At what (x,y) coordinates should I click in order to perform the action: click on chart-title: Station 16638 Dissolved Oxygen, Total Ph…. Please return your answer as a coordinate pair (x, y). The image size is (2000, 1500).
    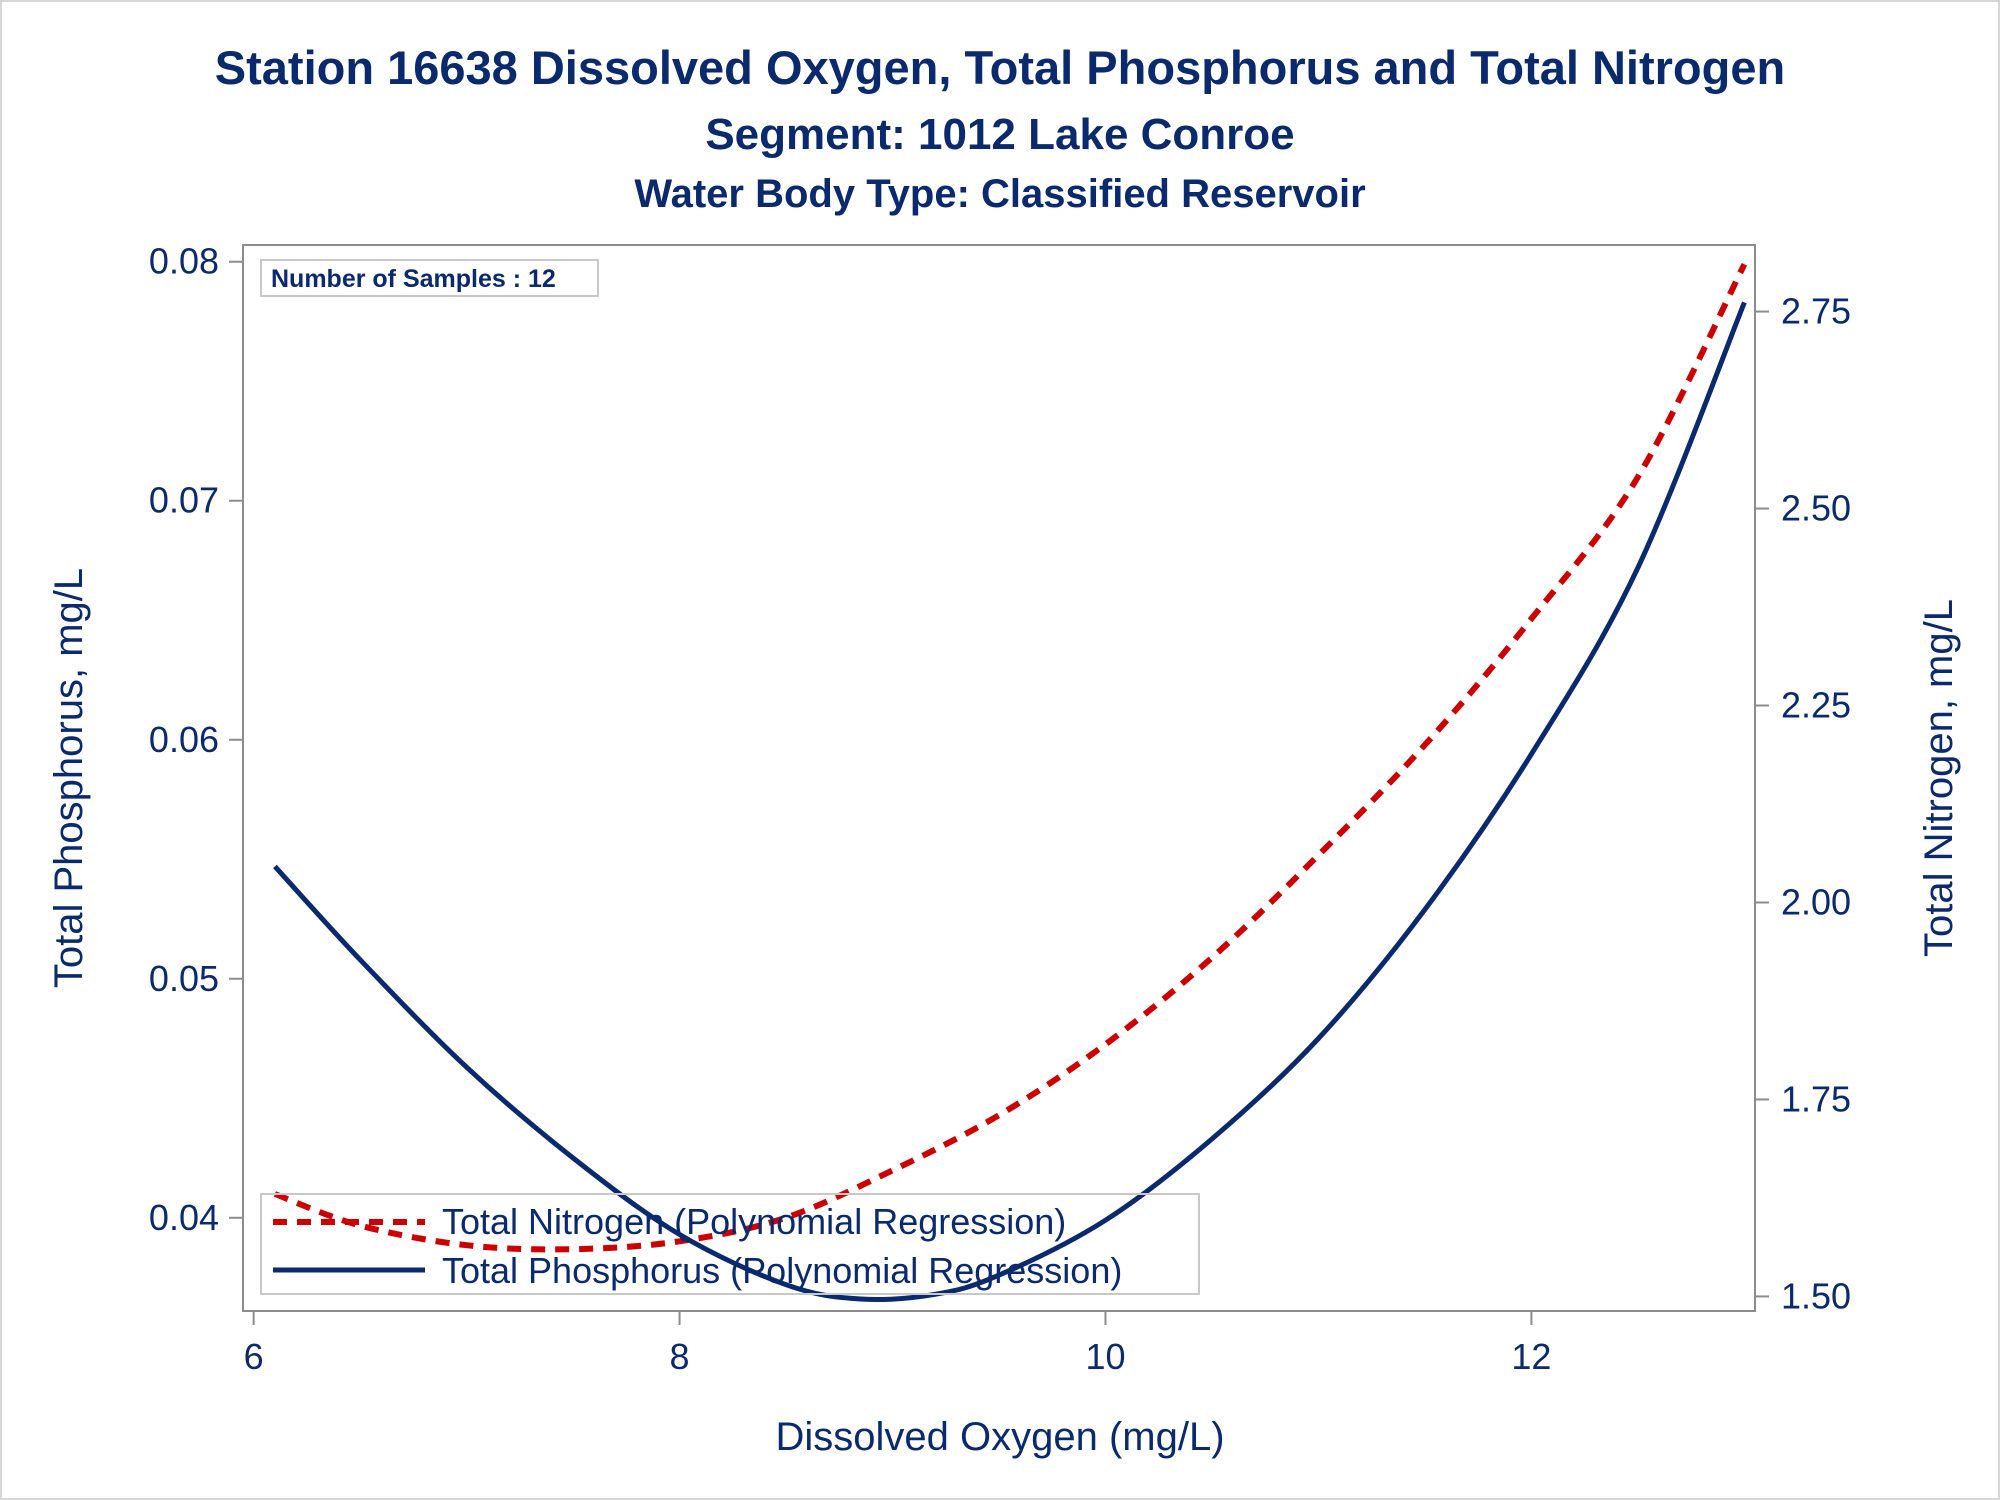
    Looking at the image, I should click on (1000, 67).